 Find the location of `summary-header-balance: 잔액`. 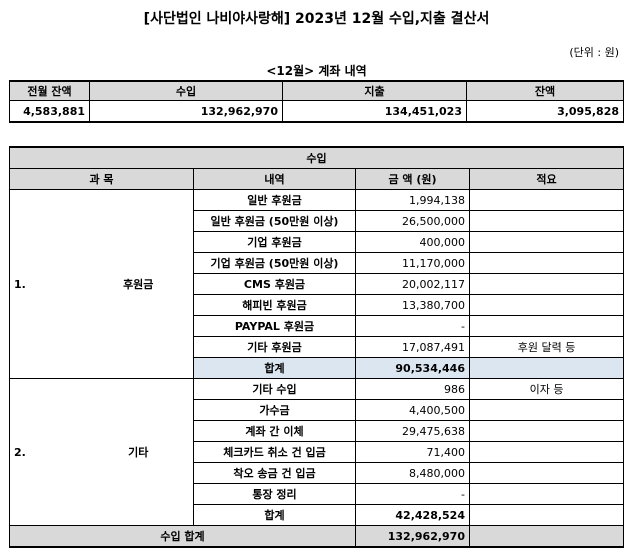

summary-header-balance: 잔액 is located at coordinates (545, 91).